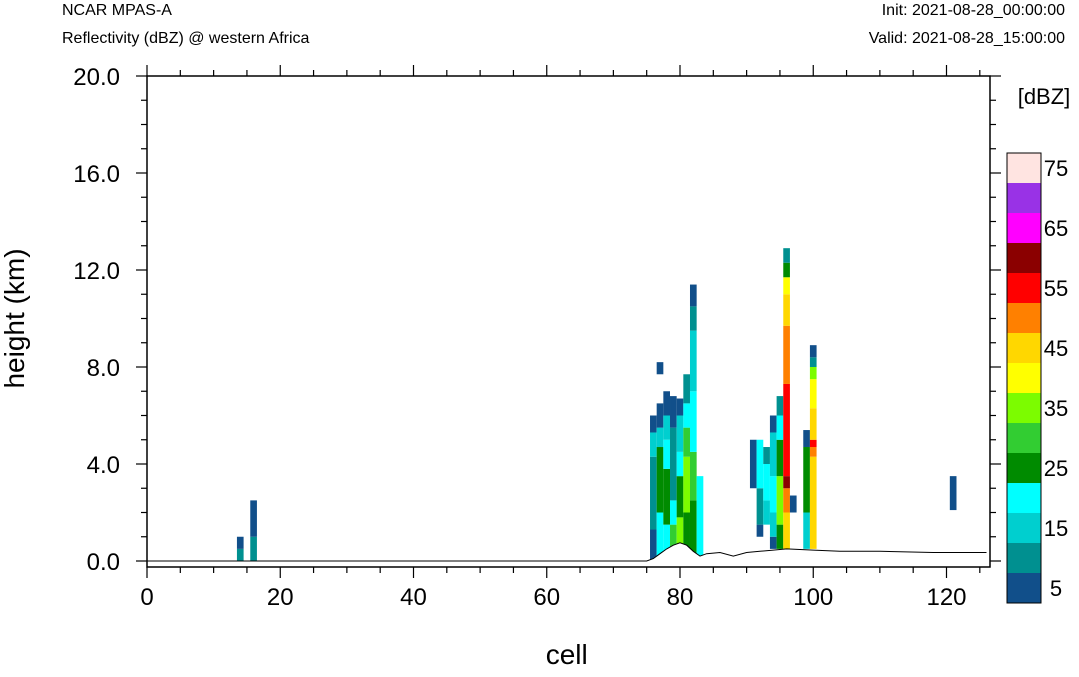  What do you see at coordinates (413, 597) in the screenshot?
I see `x-tick-label: 40` at bounding box center [413, 597].